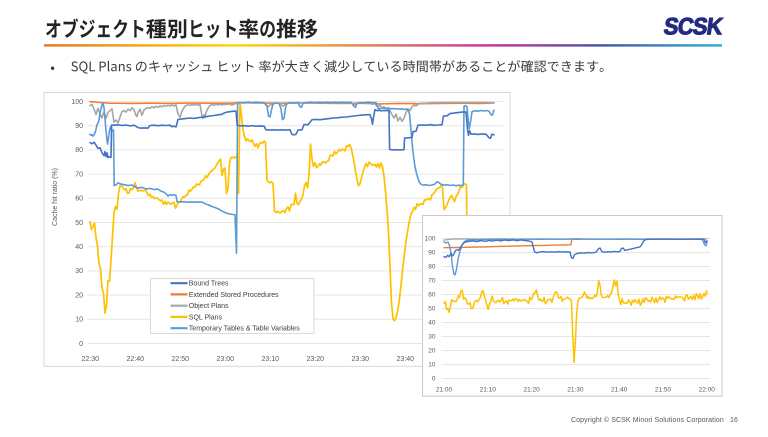 This screenshot has height=437, width=768. I want to click on svg-text: 21:30, so click(575, 390).